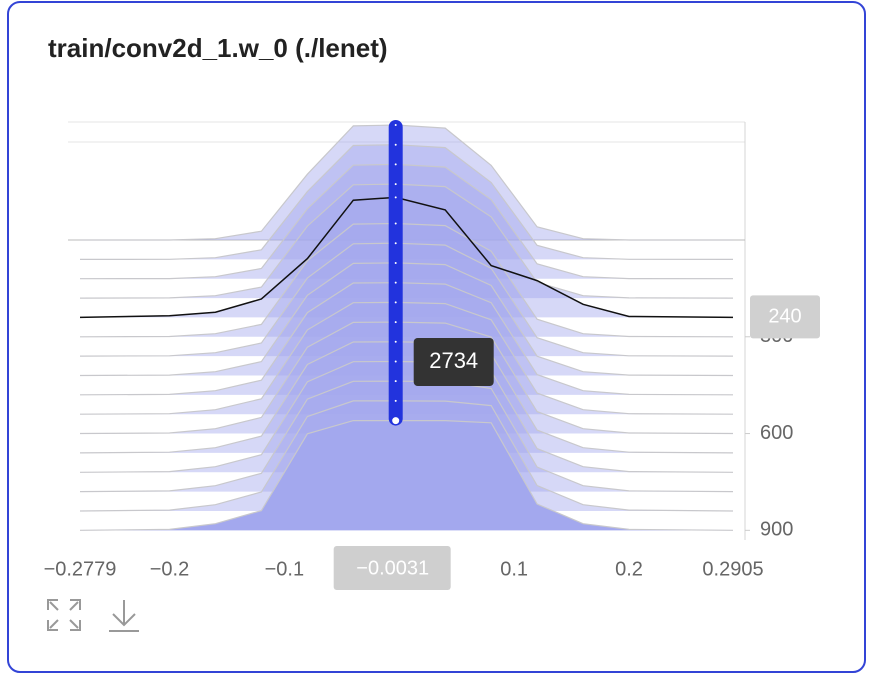 The height and width of the screenshot is (685, 880). Describe the element at coordinates (218, 48) in the screenshot. I see `chart-title: train/conv2d_1.w_0 (./lenet)` at that location.